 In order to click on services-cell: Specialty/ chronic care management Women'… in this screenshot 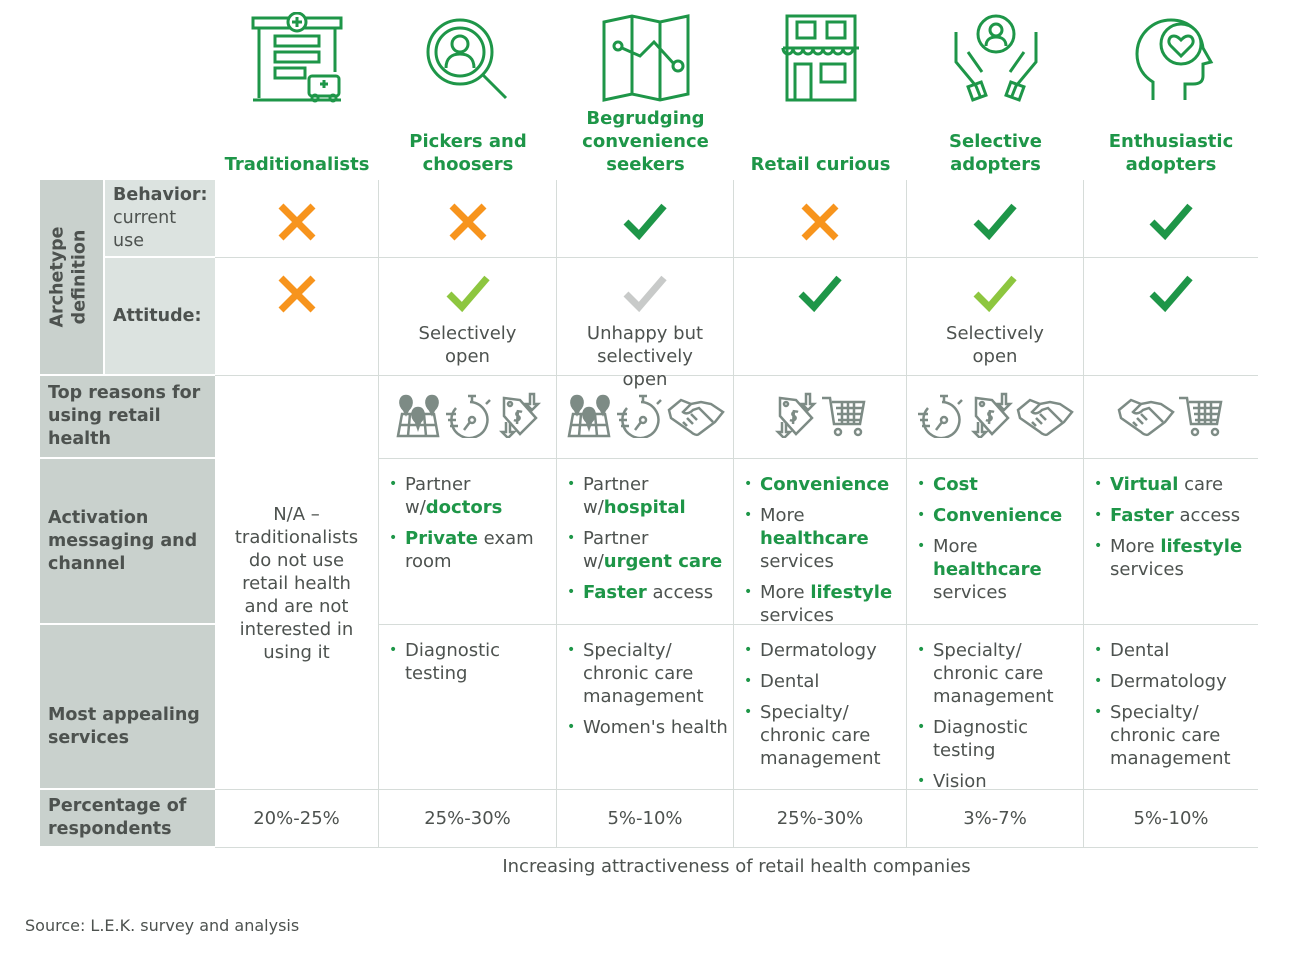, I will do `click(645, 707)`.